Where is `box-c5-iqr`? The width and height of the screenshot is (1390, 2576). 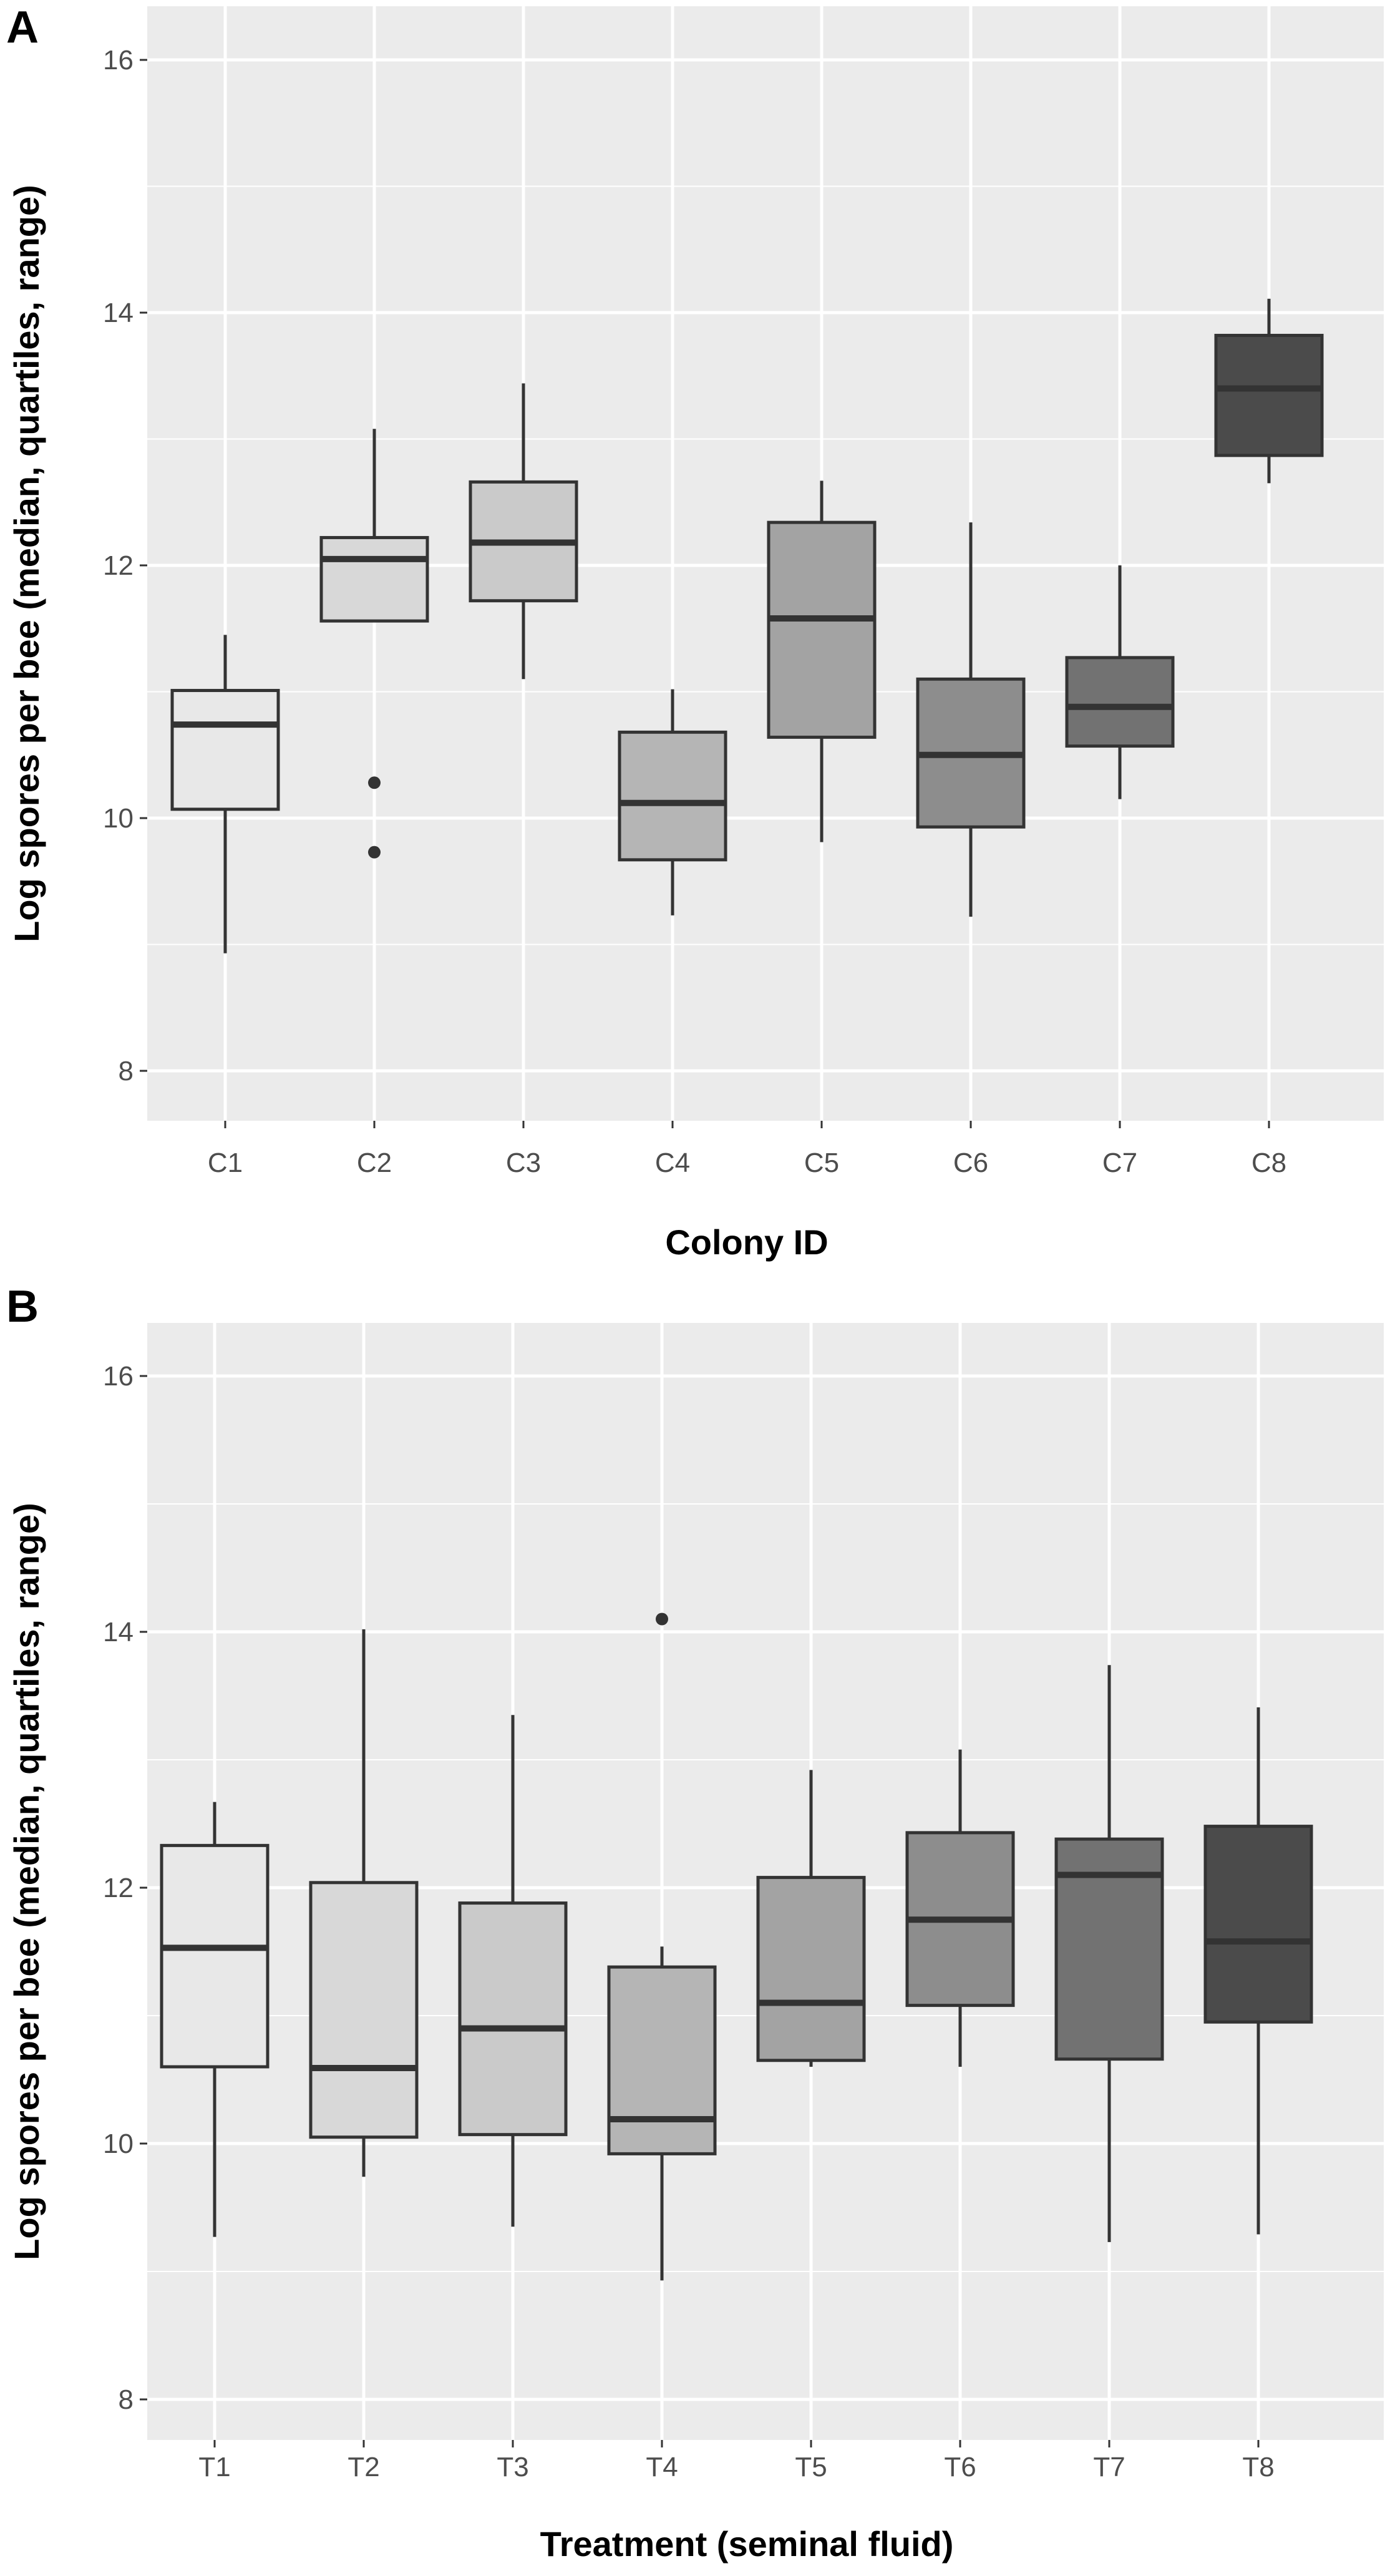 box-c5-iqr is located at coordinates (822, 629).